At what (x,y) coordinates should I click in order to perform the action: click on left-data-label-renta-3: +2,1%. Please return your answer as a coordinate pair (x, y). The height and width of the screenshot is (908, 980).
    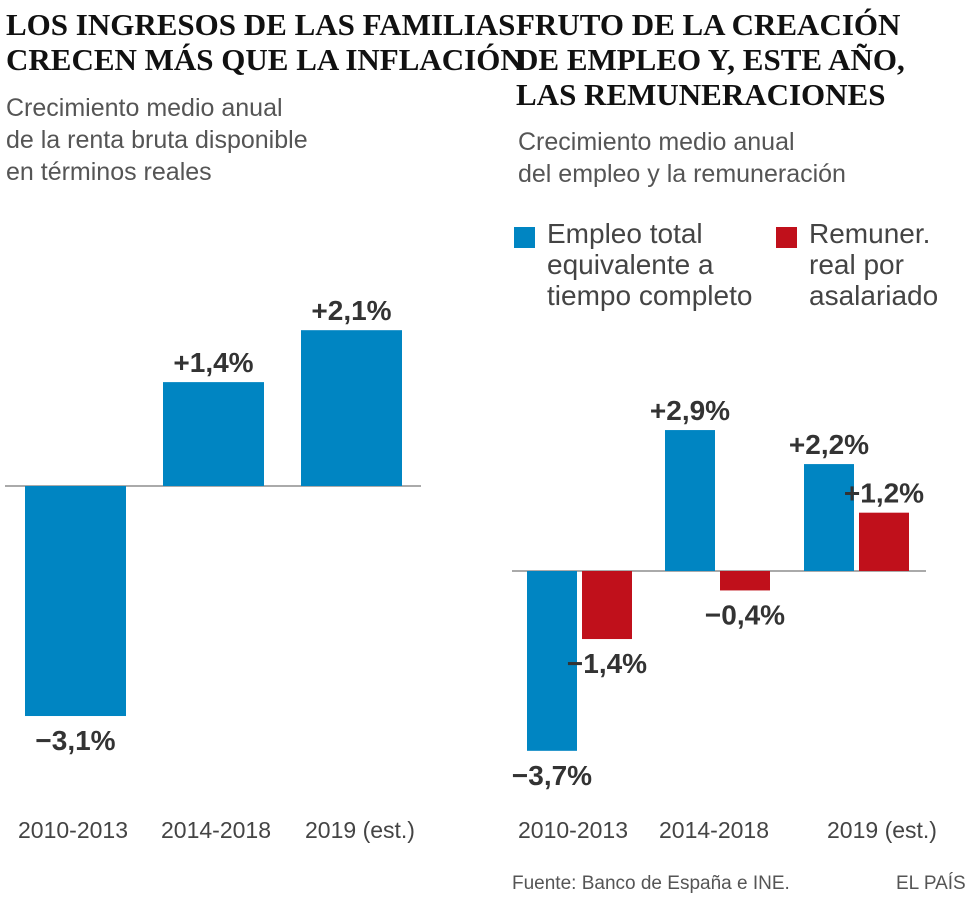
    Looking at the image, I should click on (351, 310).